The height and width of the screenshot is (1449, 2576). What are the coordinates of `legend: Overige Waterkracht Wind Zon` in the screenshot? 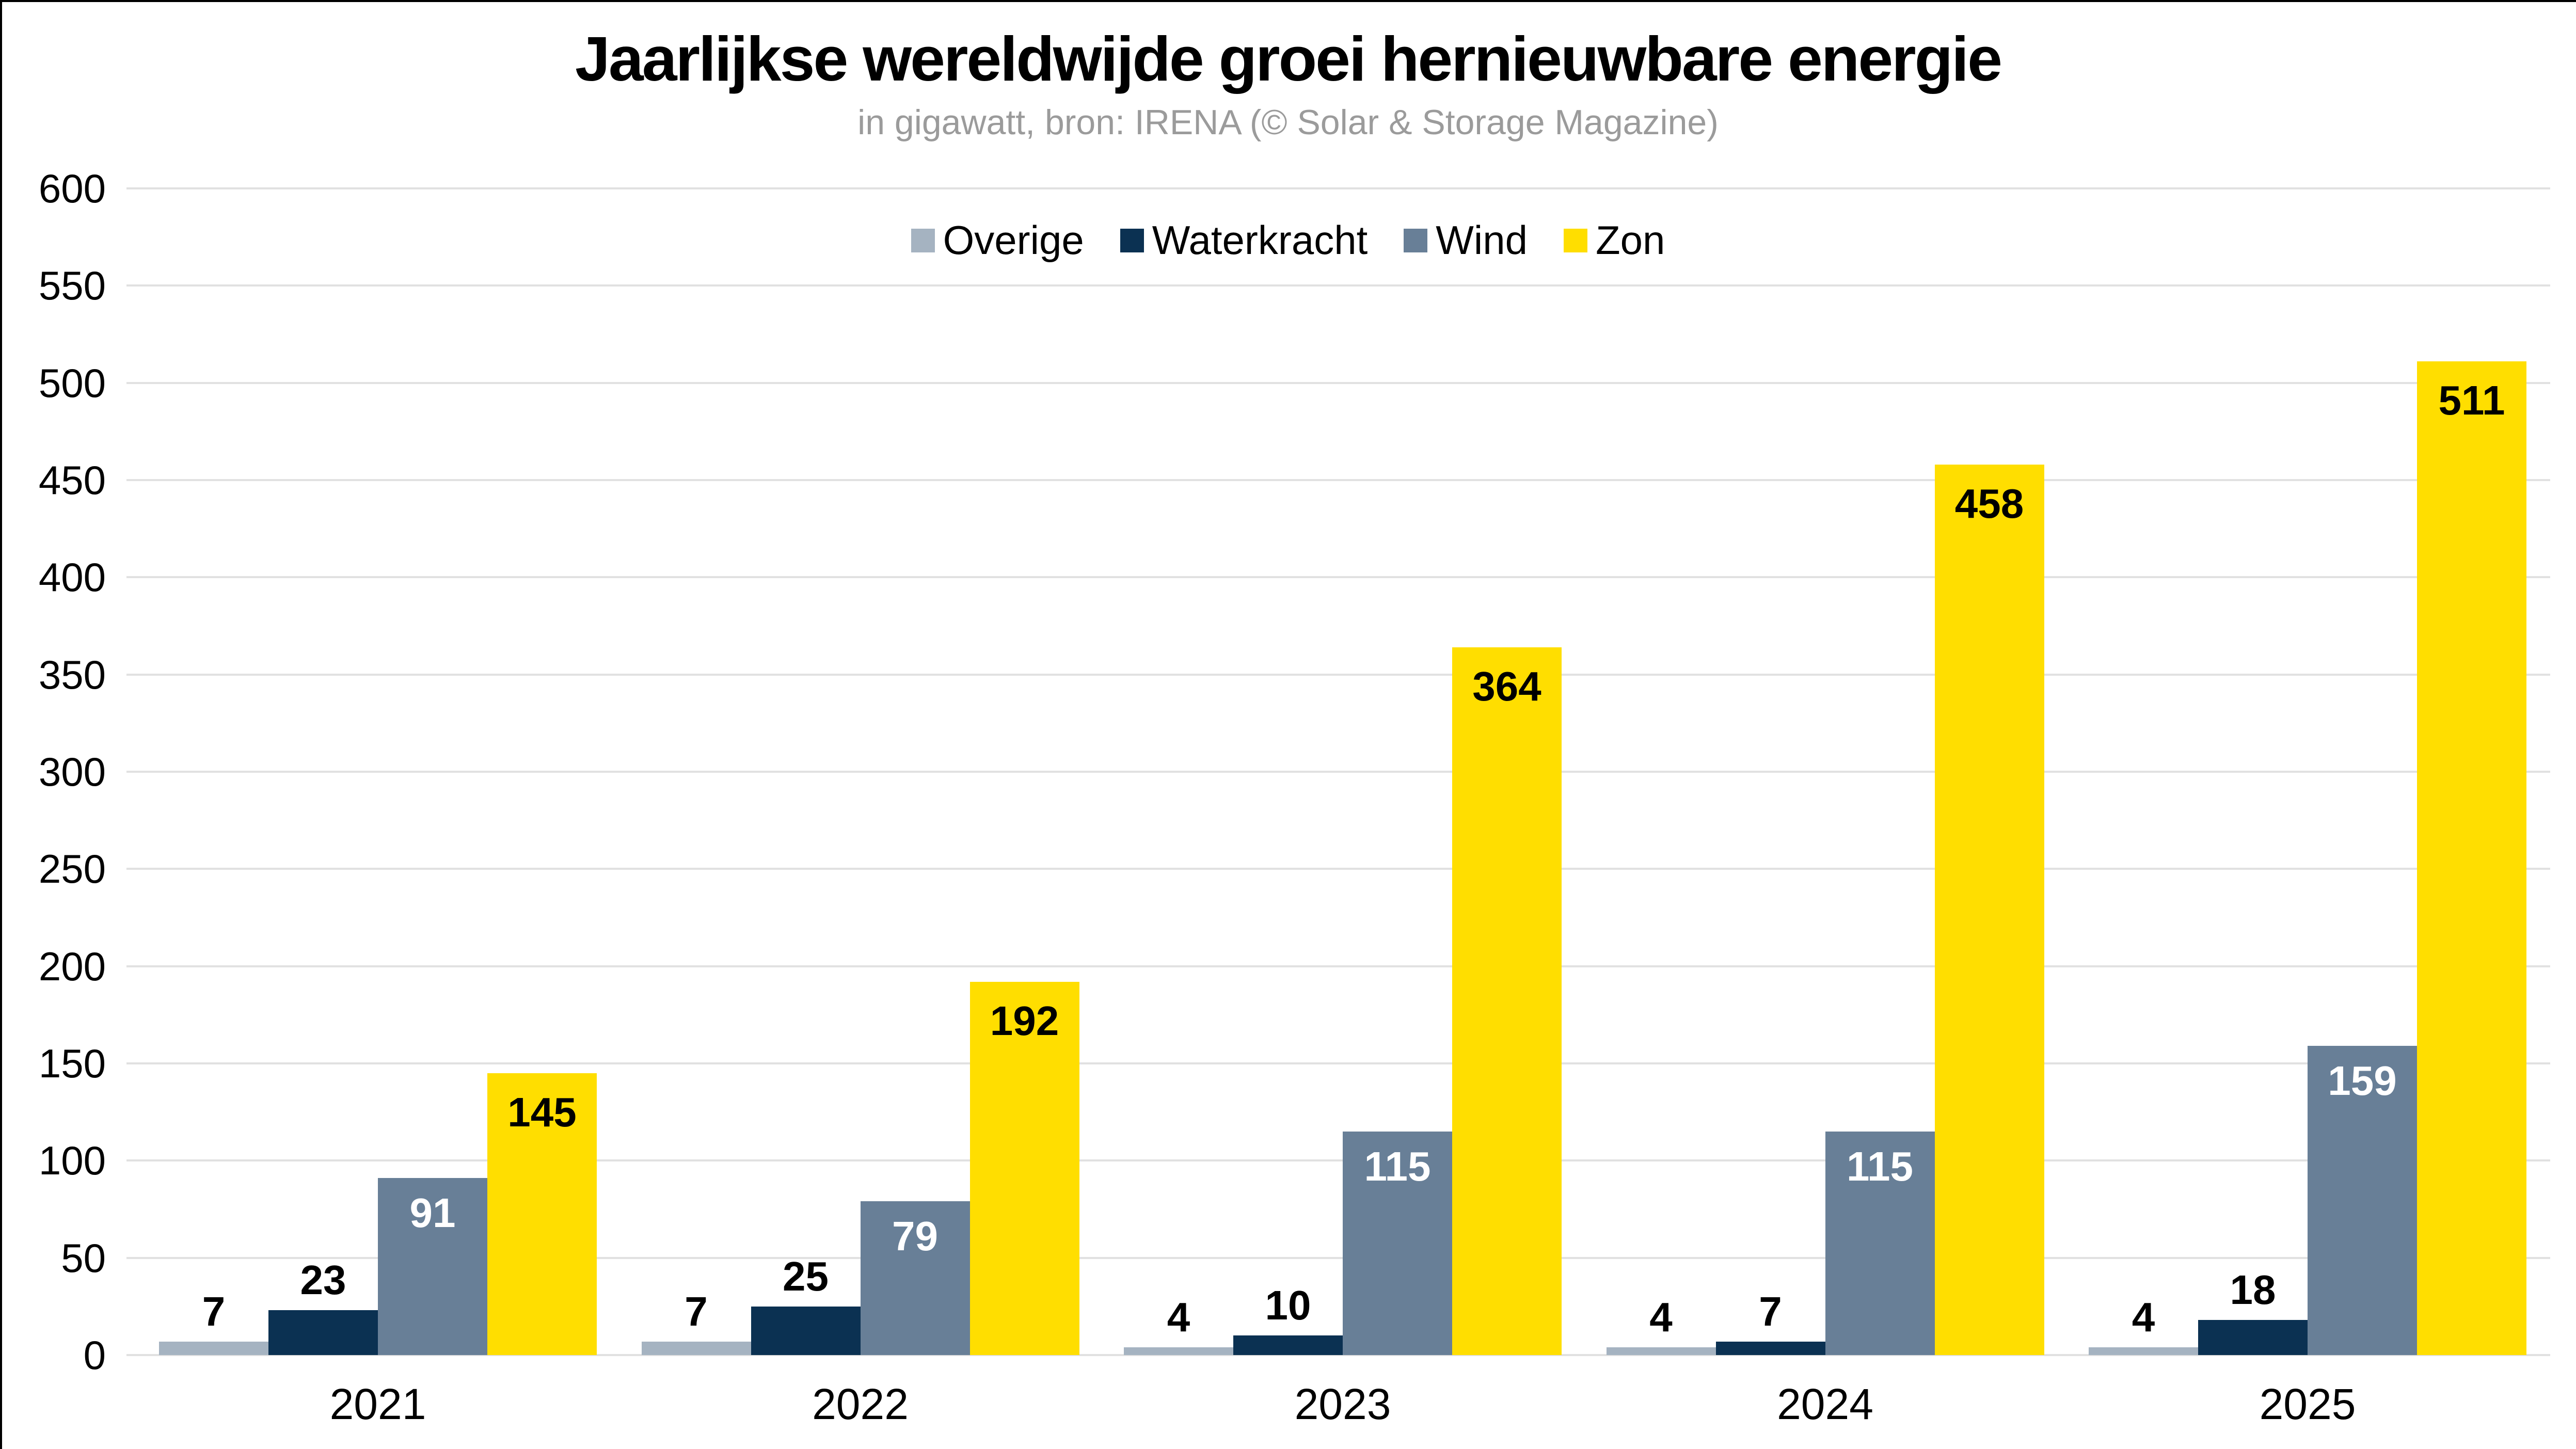 It's located at (1288, 241).